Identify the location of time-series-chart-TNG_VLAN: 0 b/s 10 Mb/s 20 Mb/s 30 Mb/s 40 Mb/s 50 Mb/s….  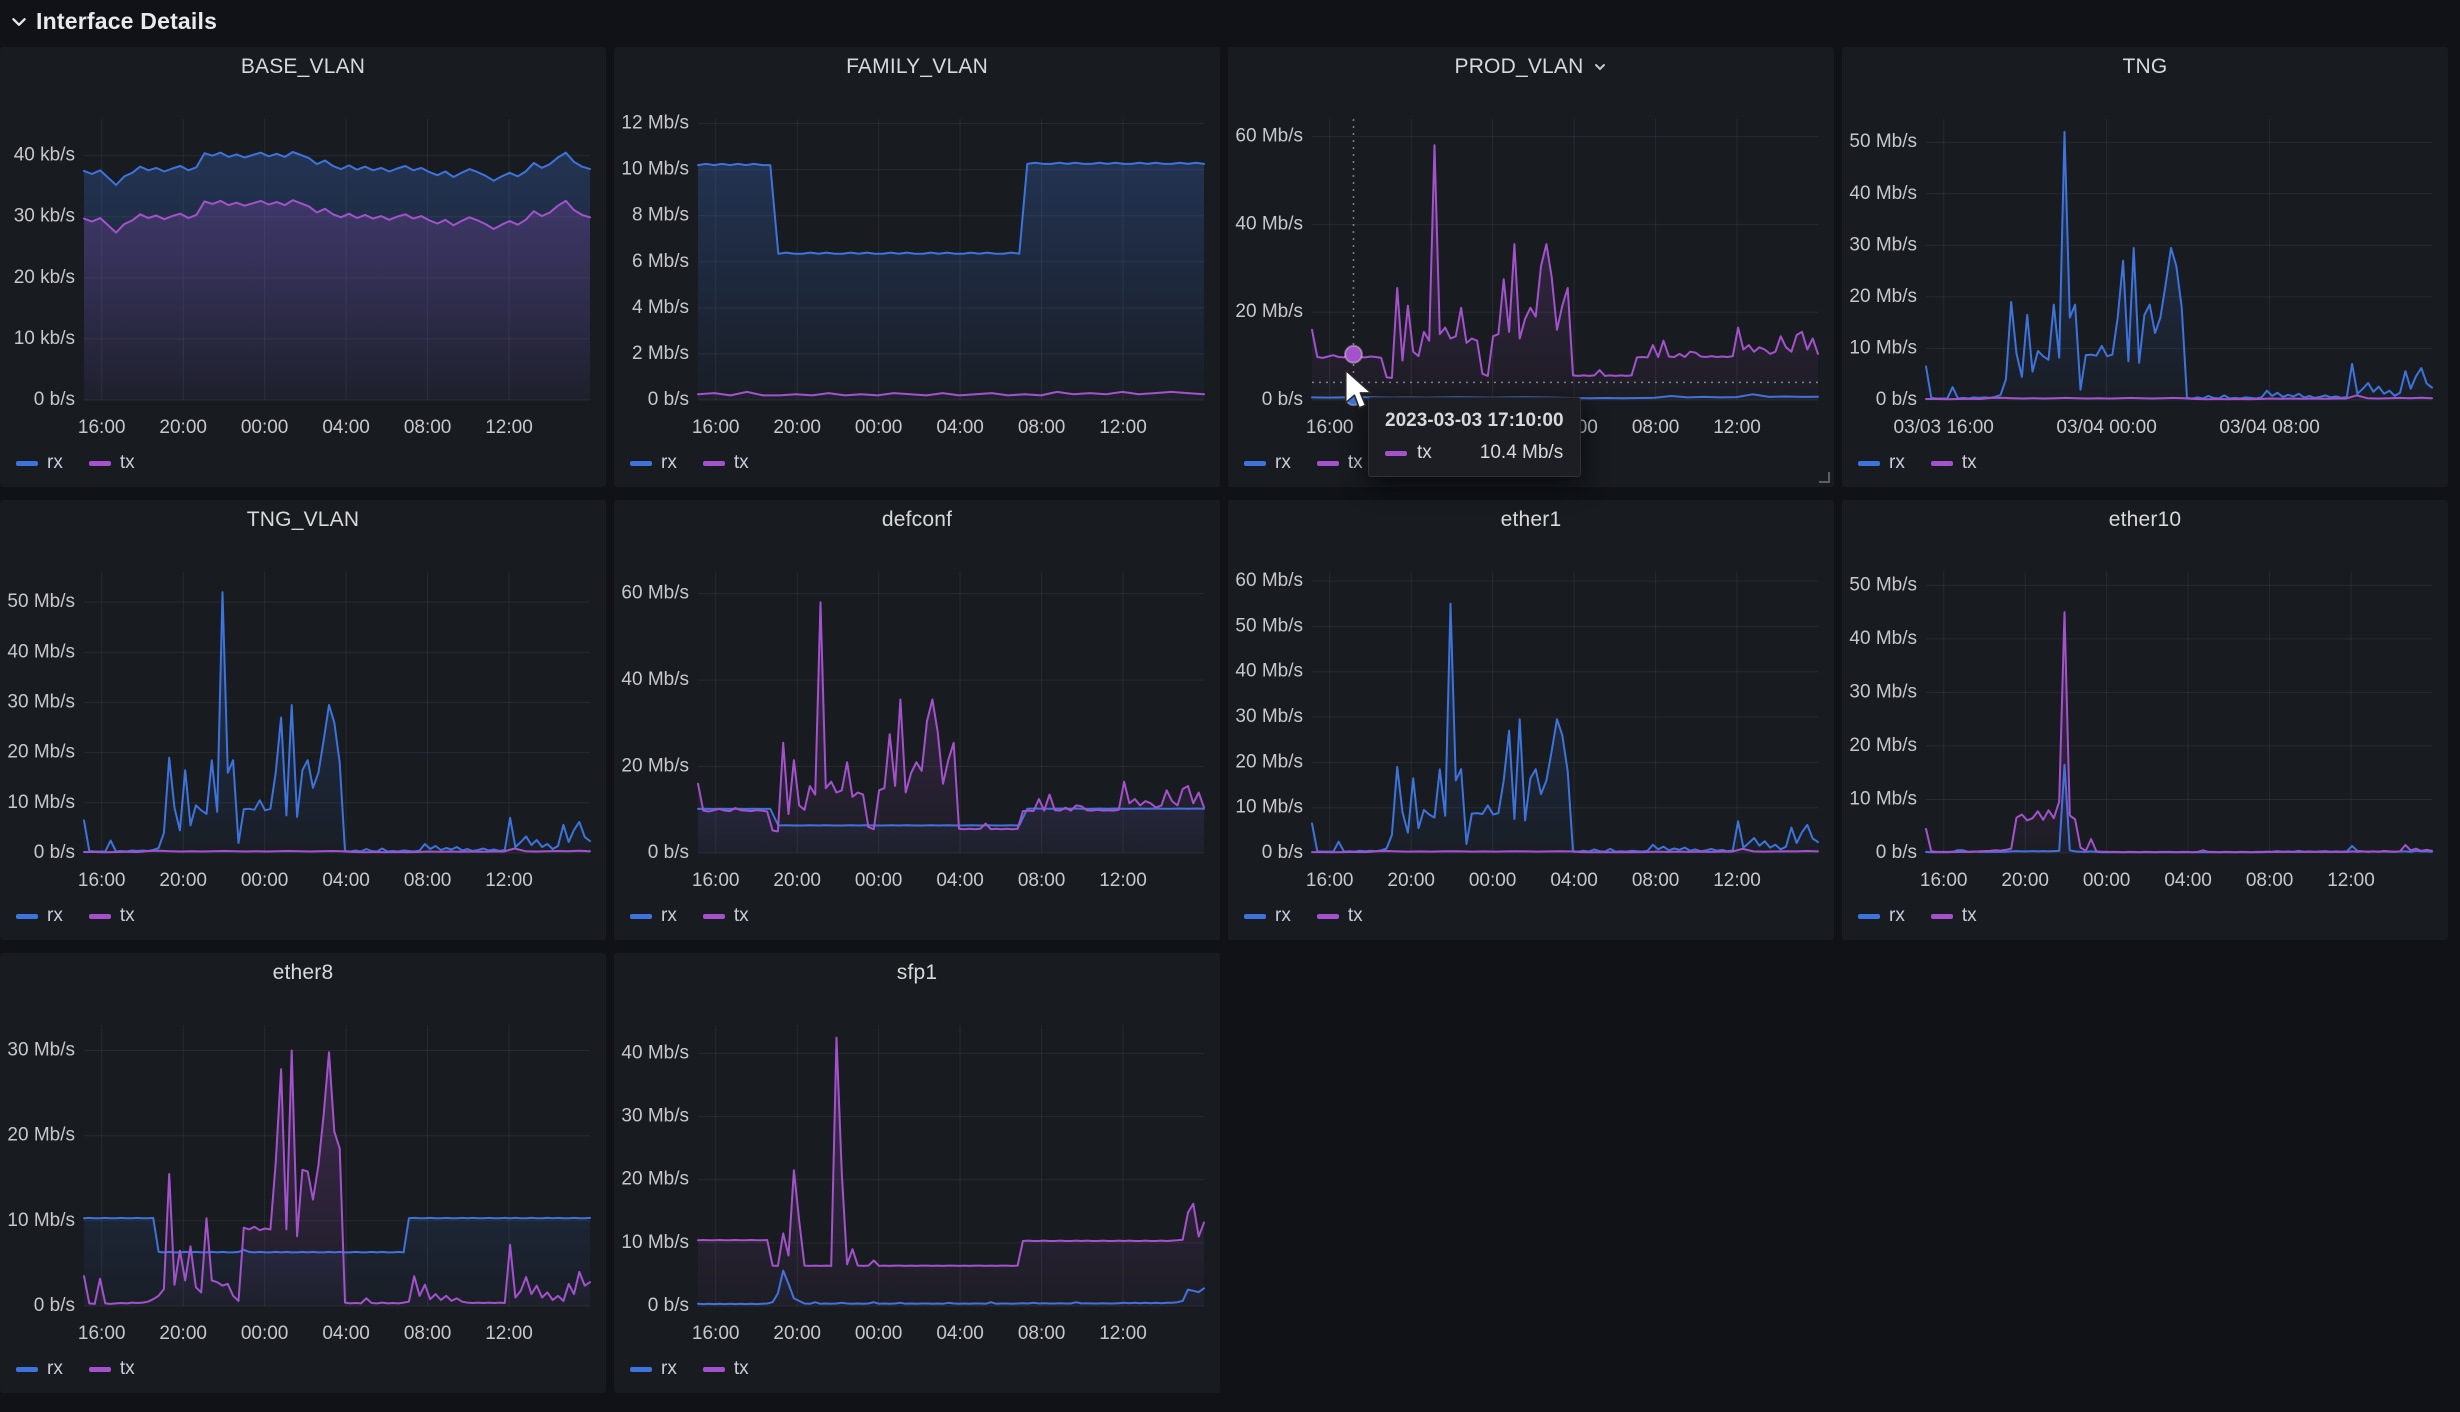
(303, 716).